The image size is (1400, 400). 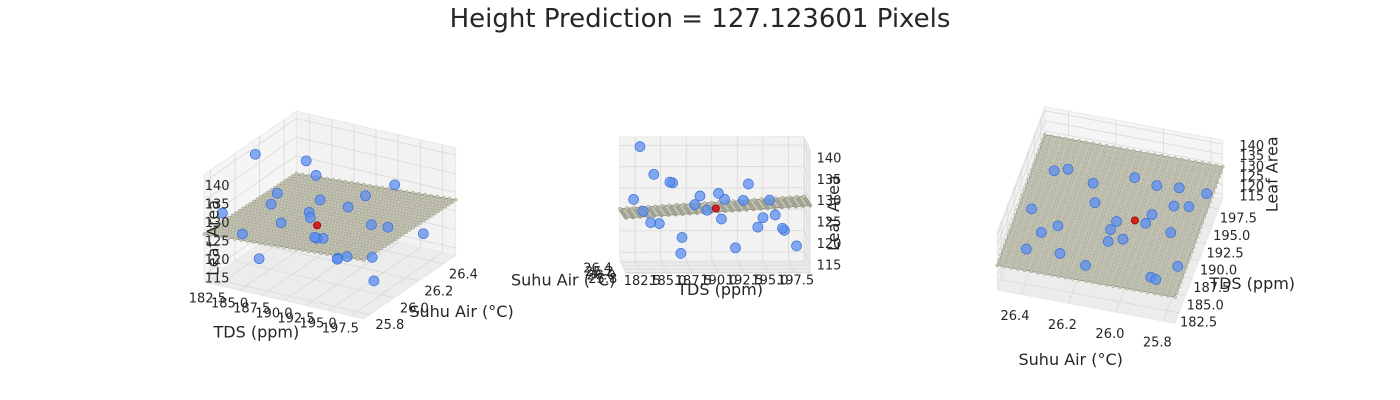 What do you see at coordinates (317, 324) in the screenshot?
I see `y-tick-label: 195.0` at bounding box center [317, 324].